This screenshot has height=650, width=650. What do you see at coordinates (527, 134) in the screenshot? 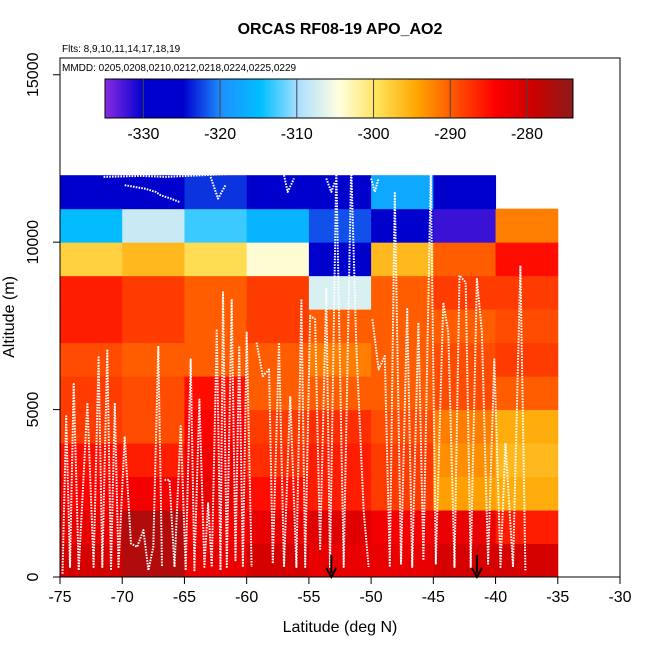
I see `colorbar-tick-label: -280` at bounding box center [527, 134].